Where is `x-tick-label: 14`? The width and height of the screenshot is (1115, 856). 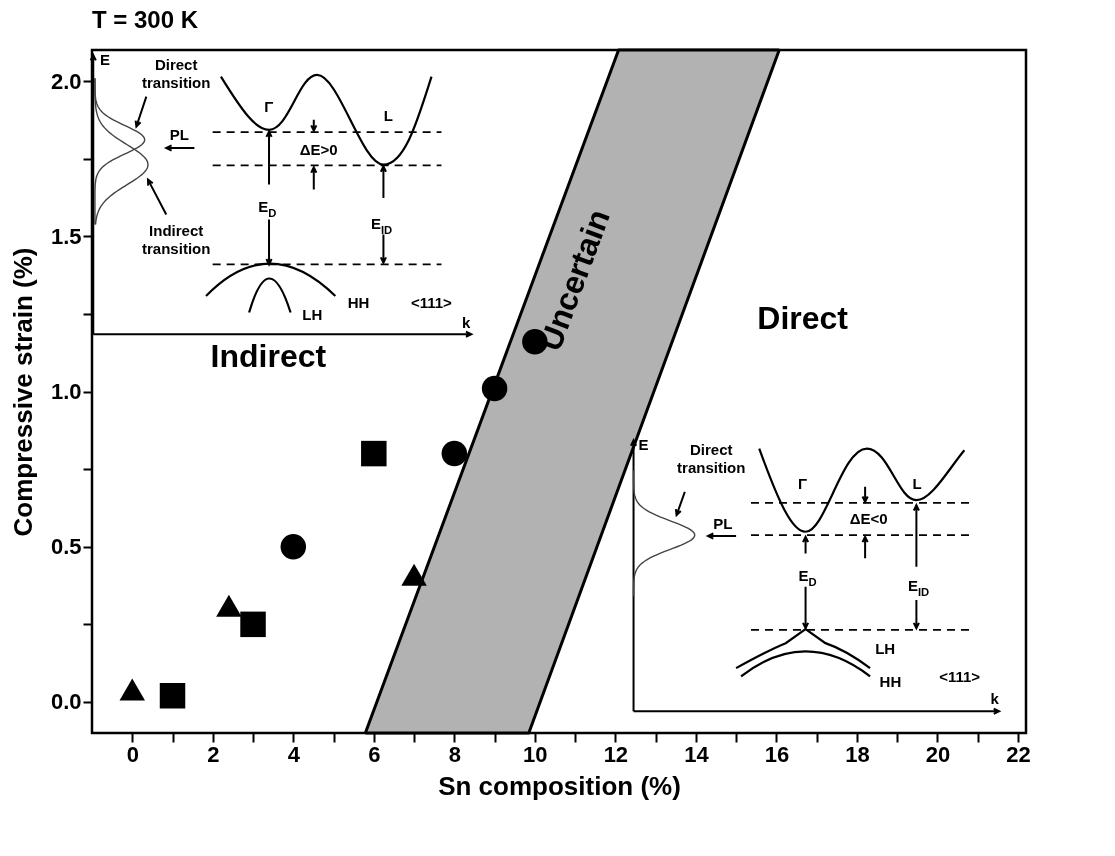 x-tick-label: 14 is located at coordinates (697, 754).